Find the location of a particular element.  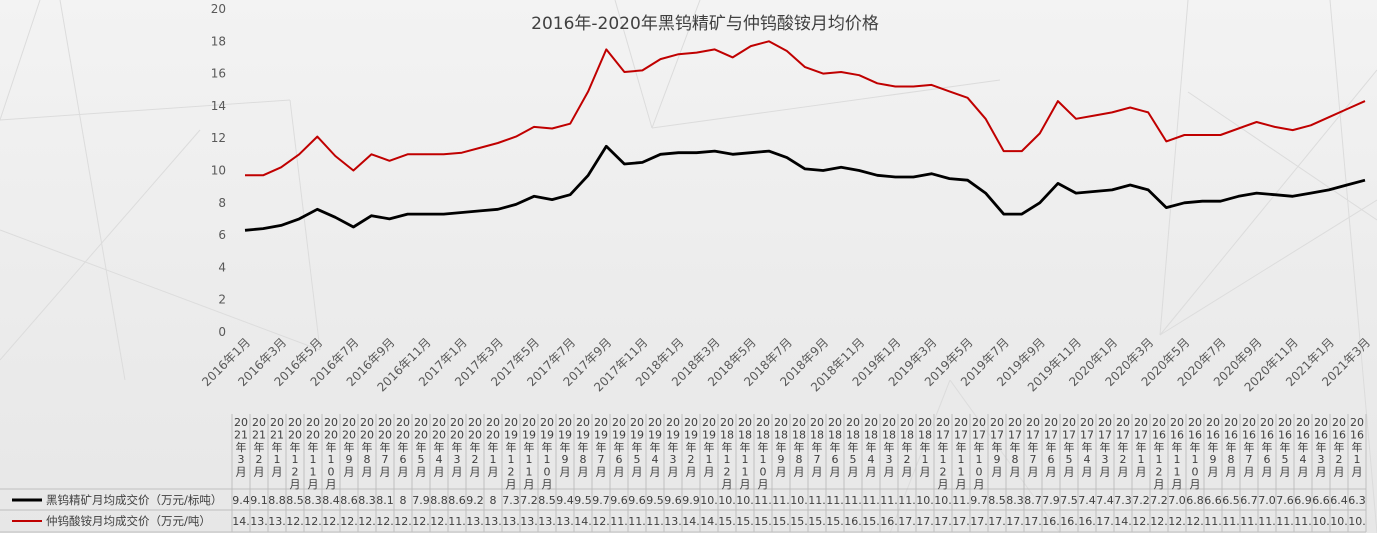

table-header-cell: 20 19 年 3 月 is located at coordinates (673, 447).